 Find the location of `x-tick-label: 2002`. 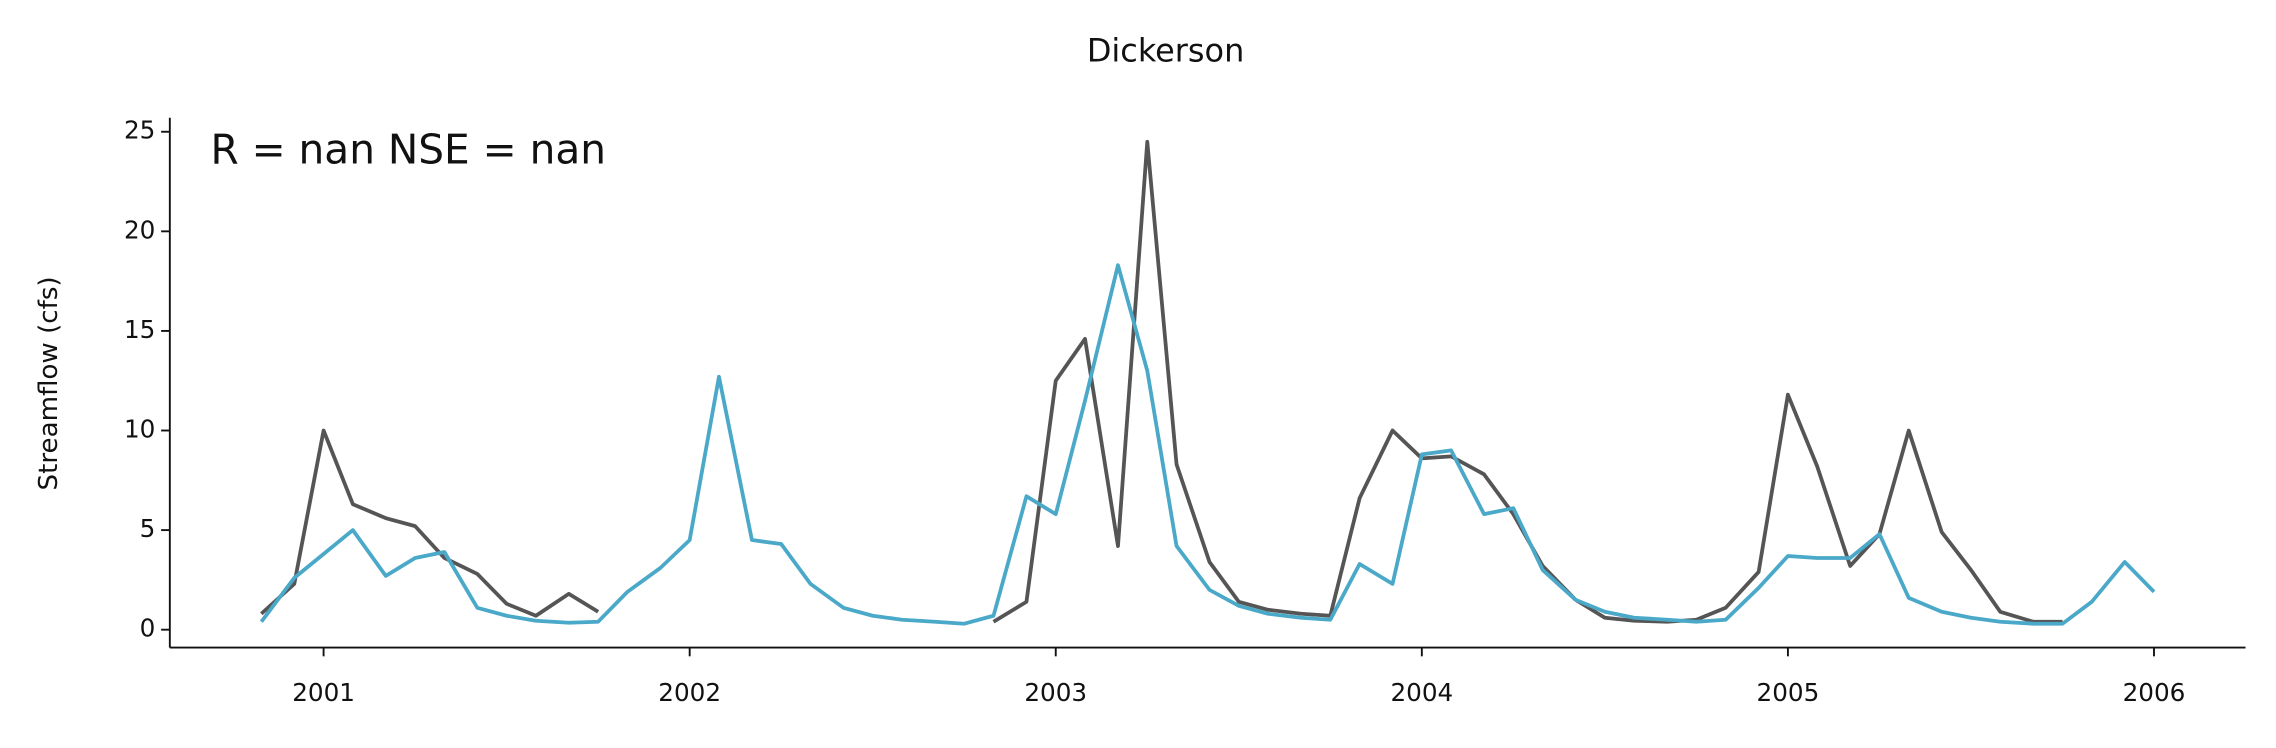

x-tick-label: 2002 is located at coordinates (689, 692).